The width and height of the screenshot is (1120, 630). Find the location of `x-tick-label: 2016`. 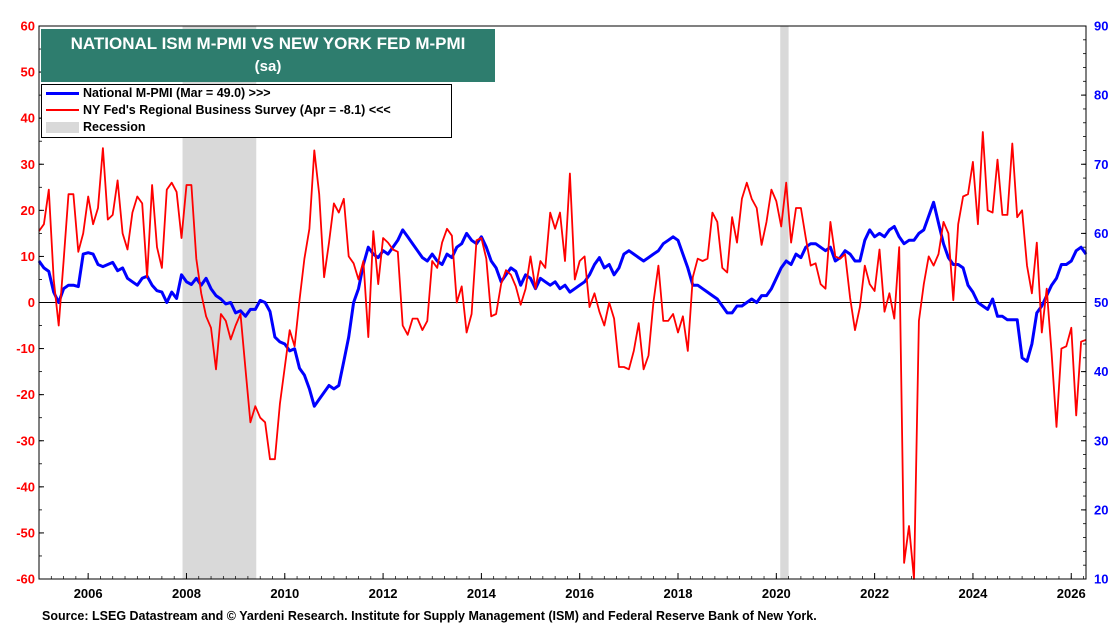

x-tick-label: 2016 is located at coordinates (579, 593).